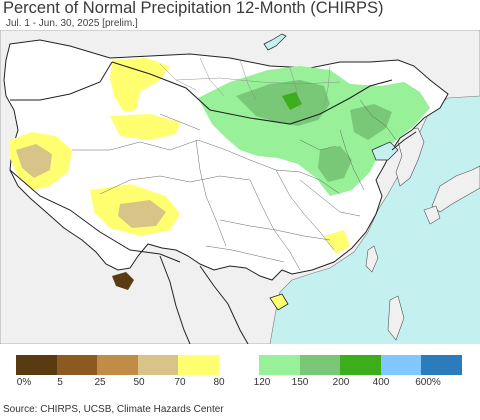  Describe the element at coordinates (219, 382) in the screenshot. I see `legend-label-5: 80` at that location.